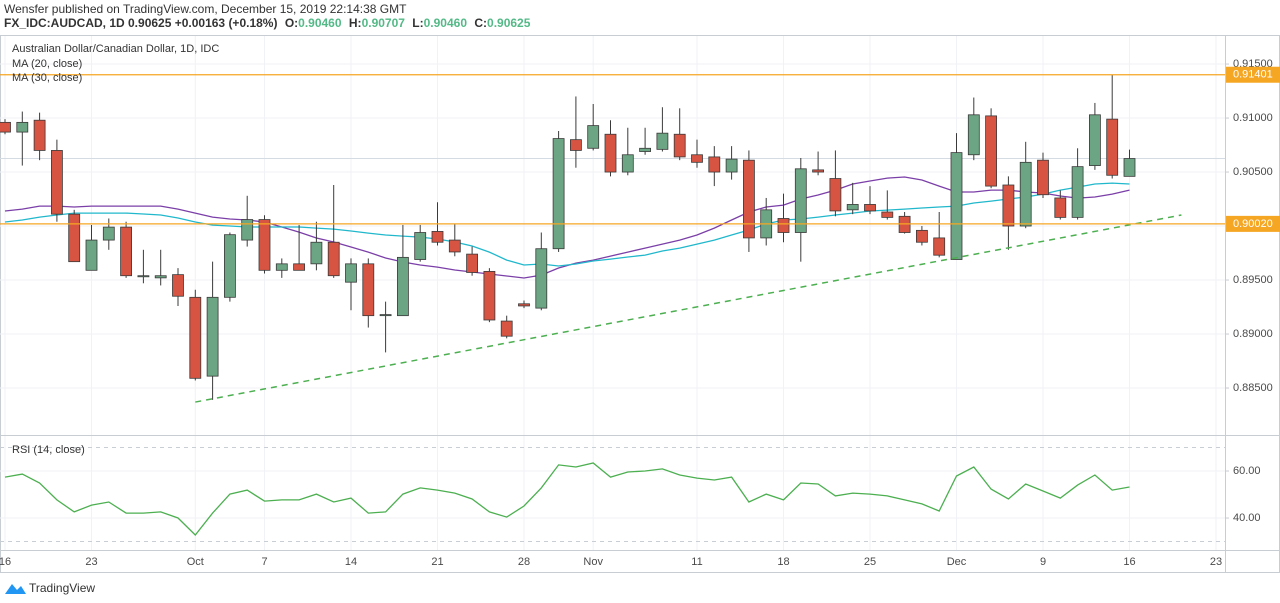  I want to click on quote-h: H:, so click(355, 23).